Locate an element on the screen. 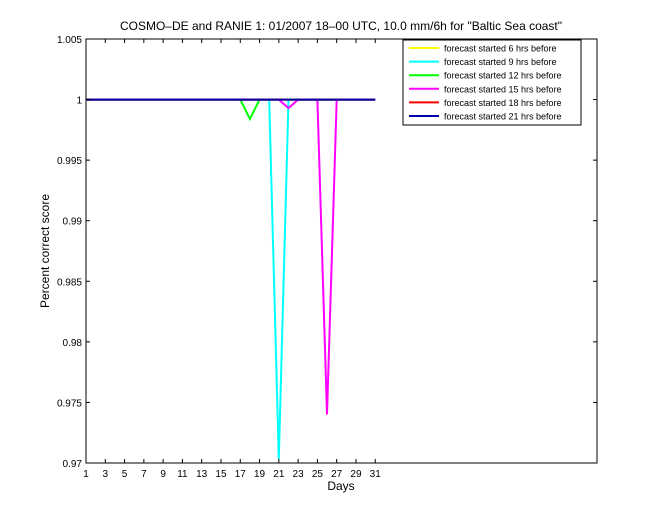 The height and width of the screenshot is (520, 660). x-tick-label: 27 is located at coordinates (337, 474).